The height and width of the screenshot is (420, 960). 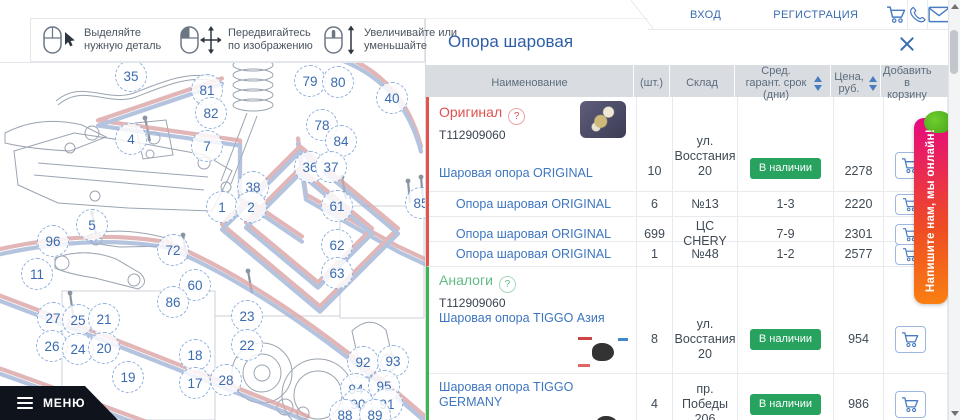 What do you see at coordinates (472, 303) in the screenshot?
I see `article-number: T112909060` at bounding box center [472, 303].